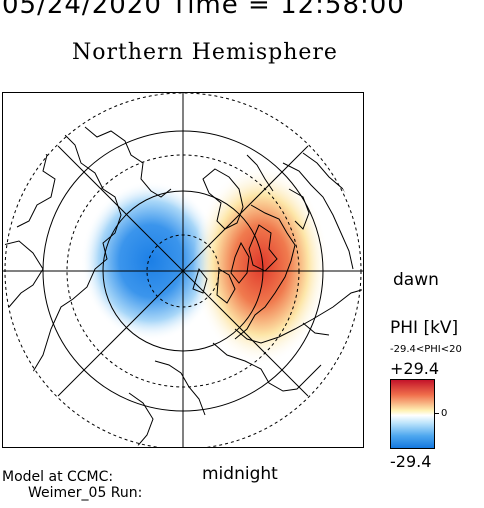  What do you see at coordinates (151, 261) in the screenshot?
I see `negative-potential-cell` at bounding box center [151, 261].